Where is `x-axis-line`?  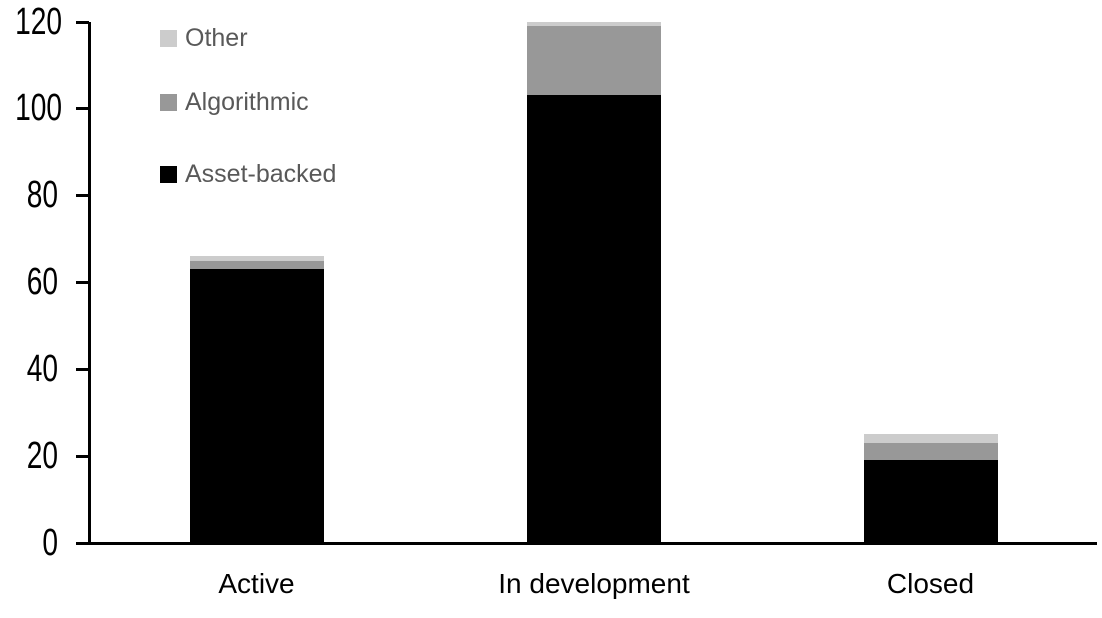
x-axis-line is located at coordinates (586, 543).